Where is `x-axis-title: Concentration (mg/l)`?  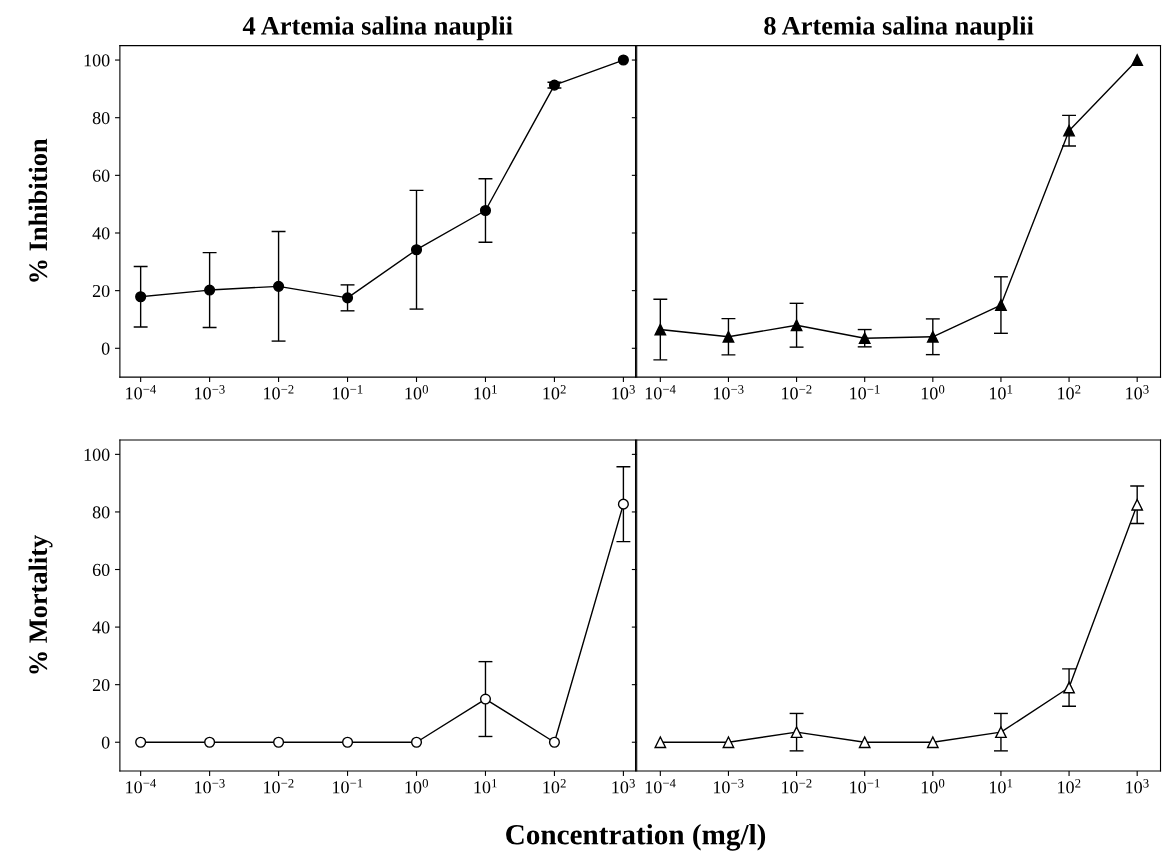
x-axis-title: Concentration (mg/l) is located at coordinates (636, 837).